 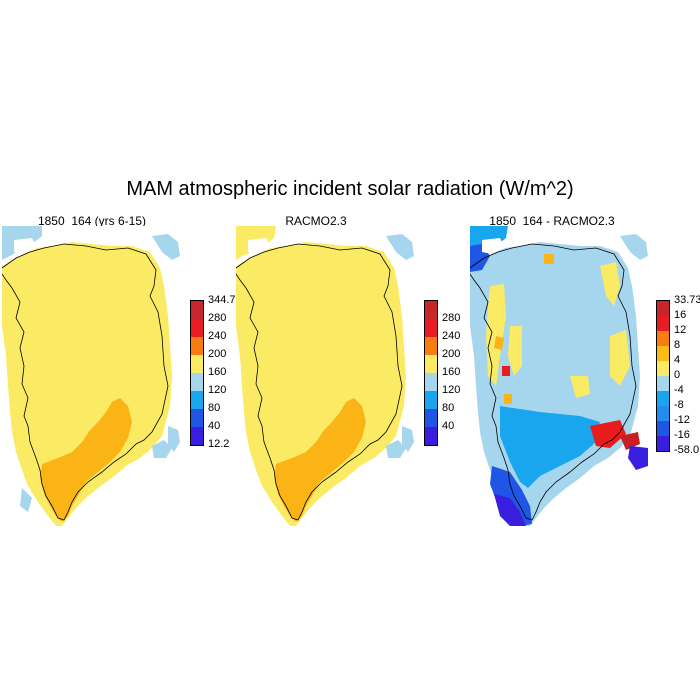 I want to click on panel-3-title: 1850_164 - RACMO2.3, so click(x=552, y=221).